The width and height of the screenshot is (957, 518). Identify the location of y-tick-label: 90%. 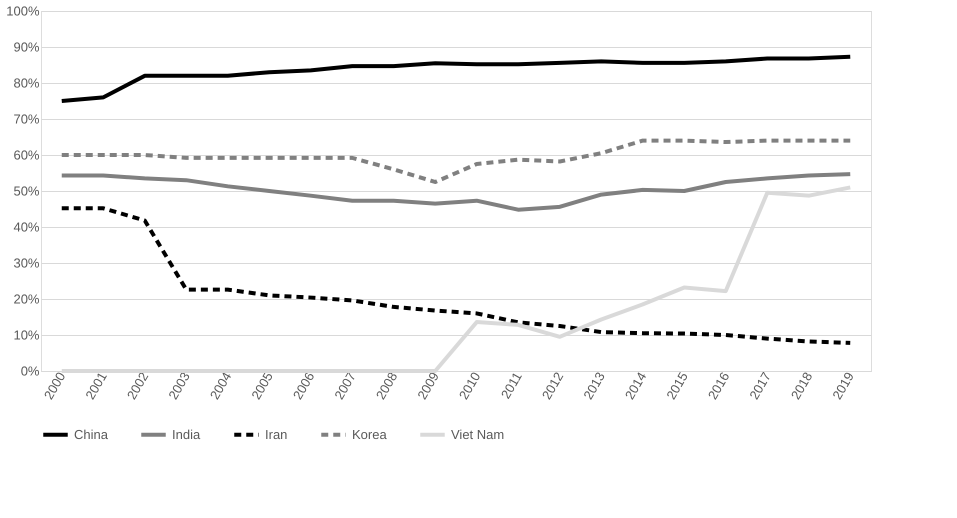
(26, 47).